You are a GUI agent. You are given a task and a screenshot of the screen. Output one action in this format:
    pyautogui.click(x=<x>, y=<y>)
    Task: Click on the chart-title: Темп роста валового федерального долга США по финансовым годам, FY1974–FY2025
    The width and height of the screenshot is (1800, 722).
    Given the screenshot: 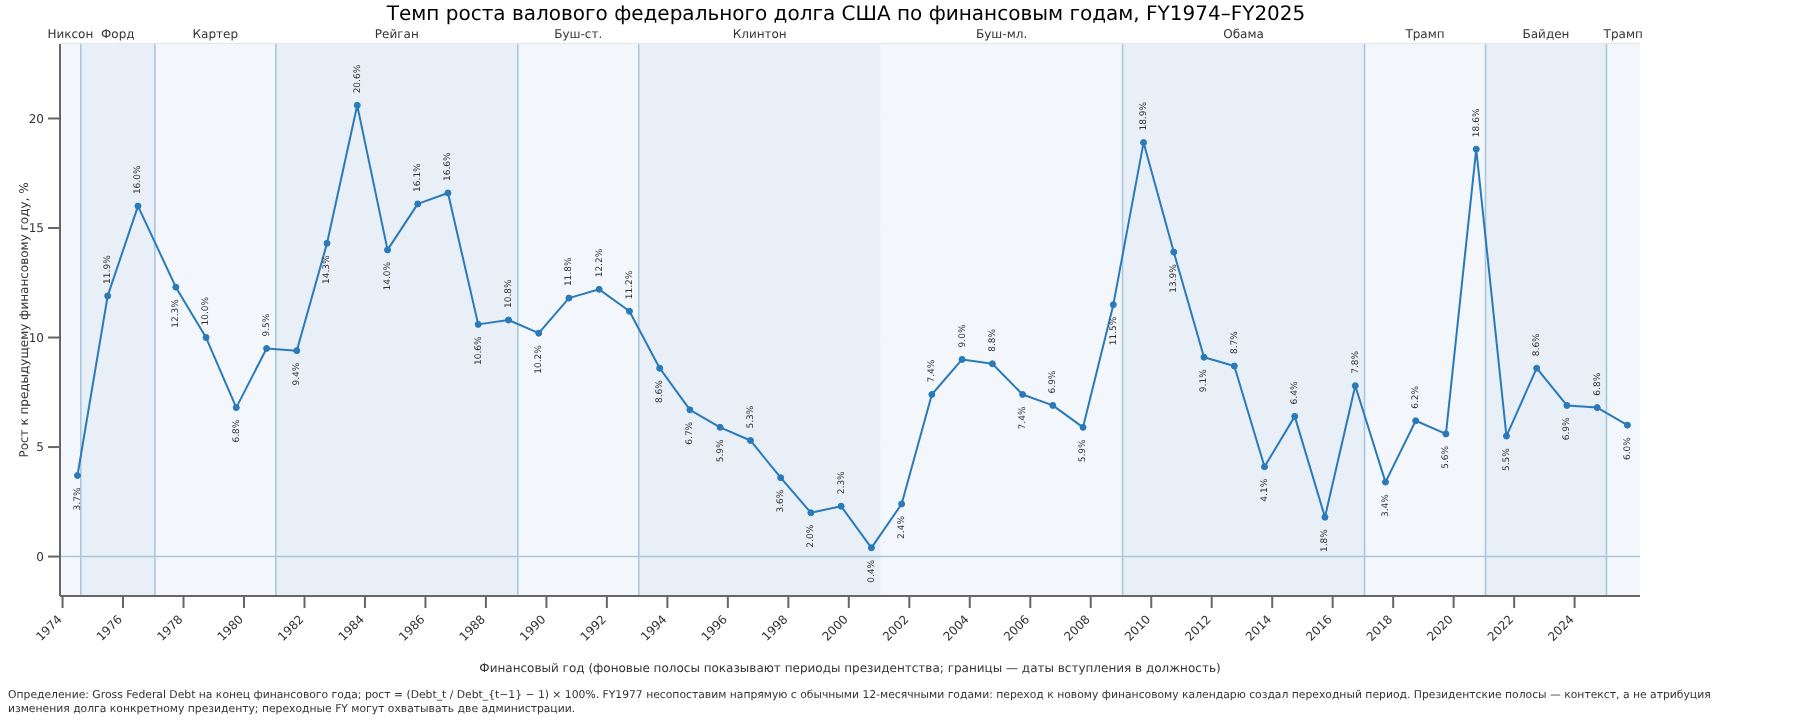 What is the action you would take?
    pyautogui.click(x=846, y=15)
    